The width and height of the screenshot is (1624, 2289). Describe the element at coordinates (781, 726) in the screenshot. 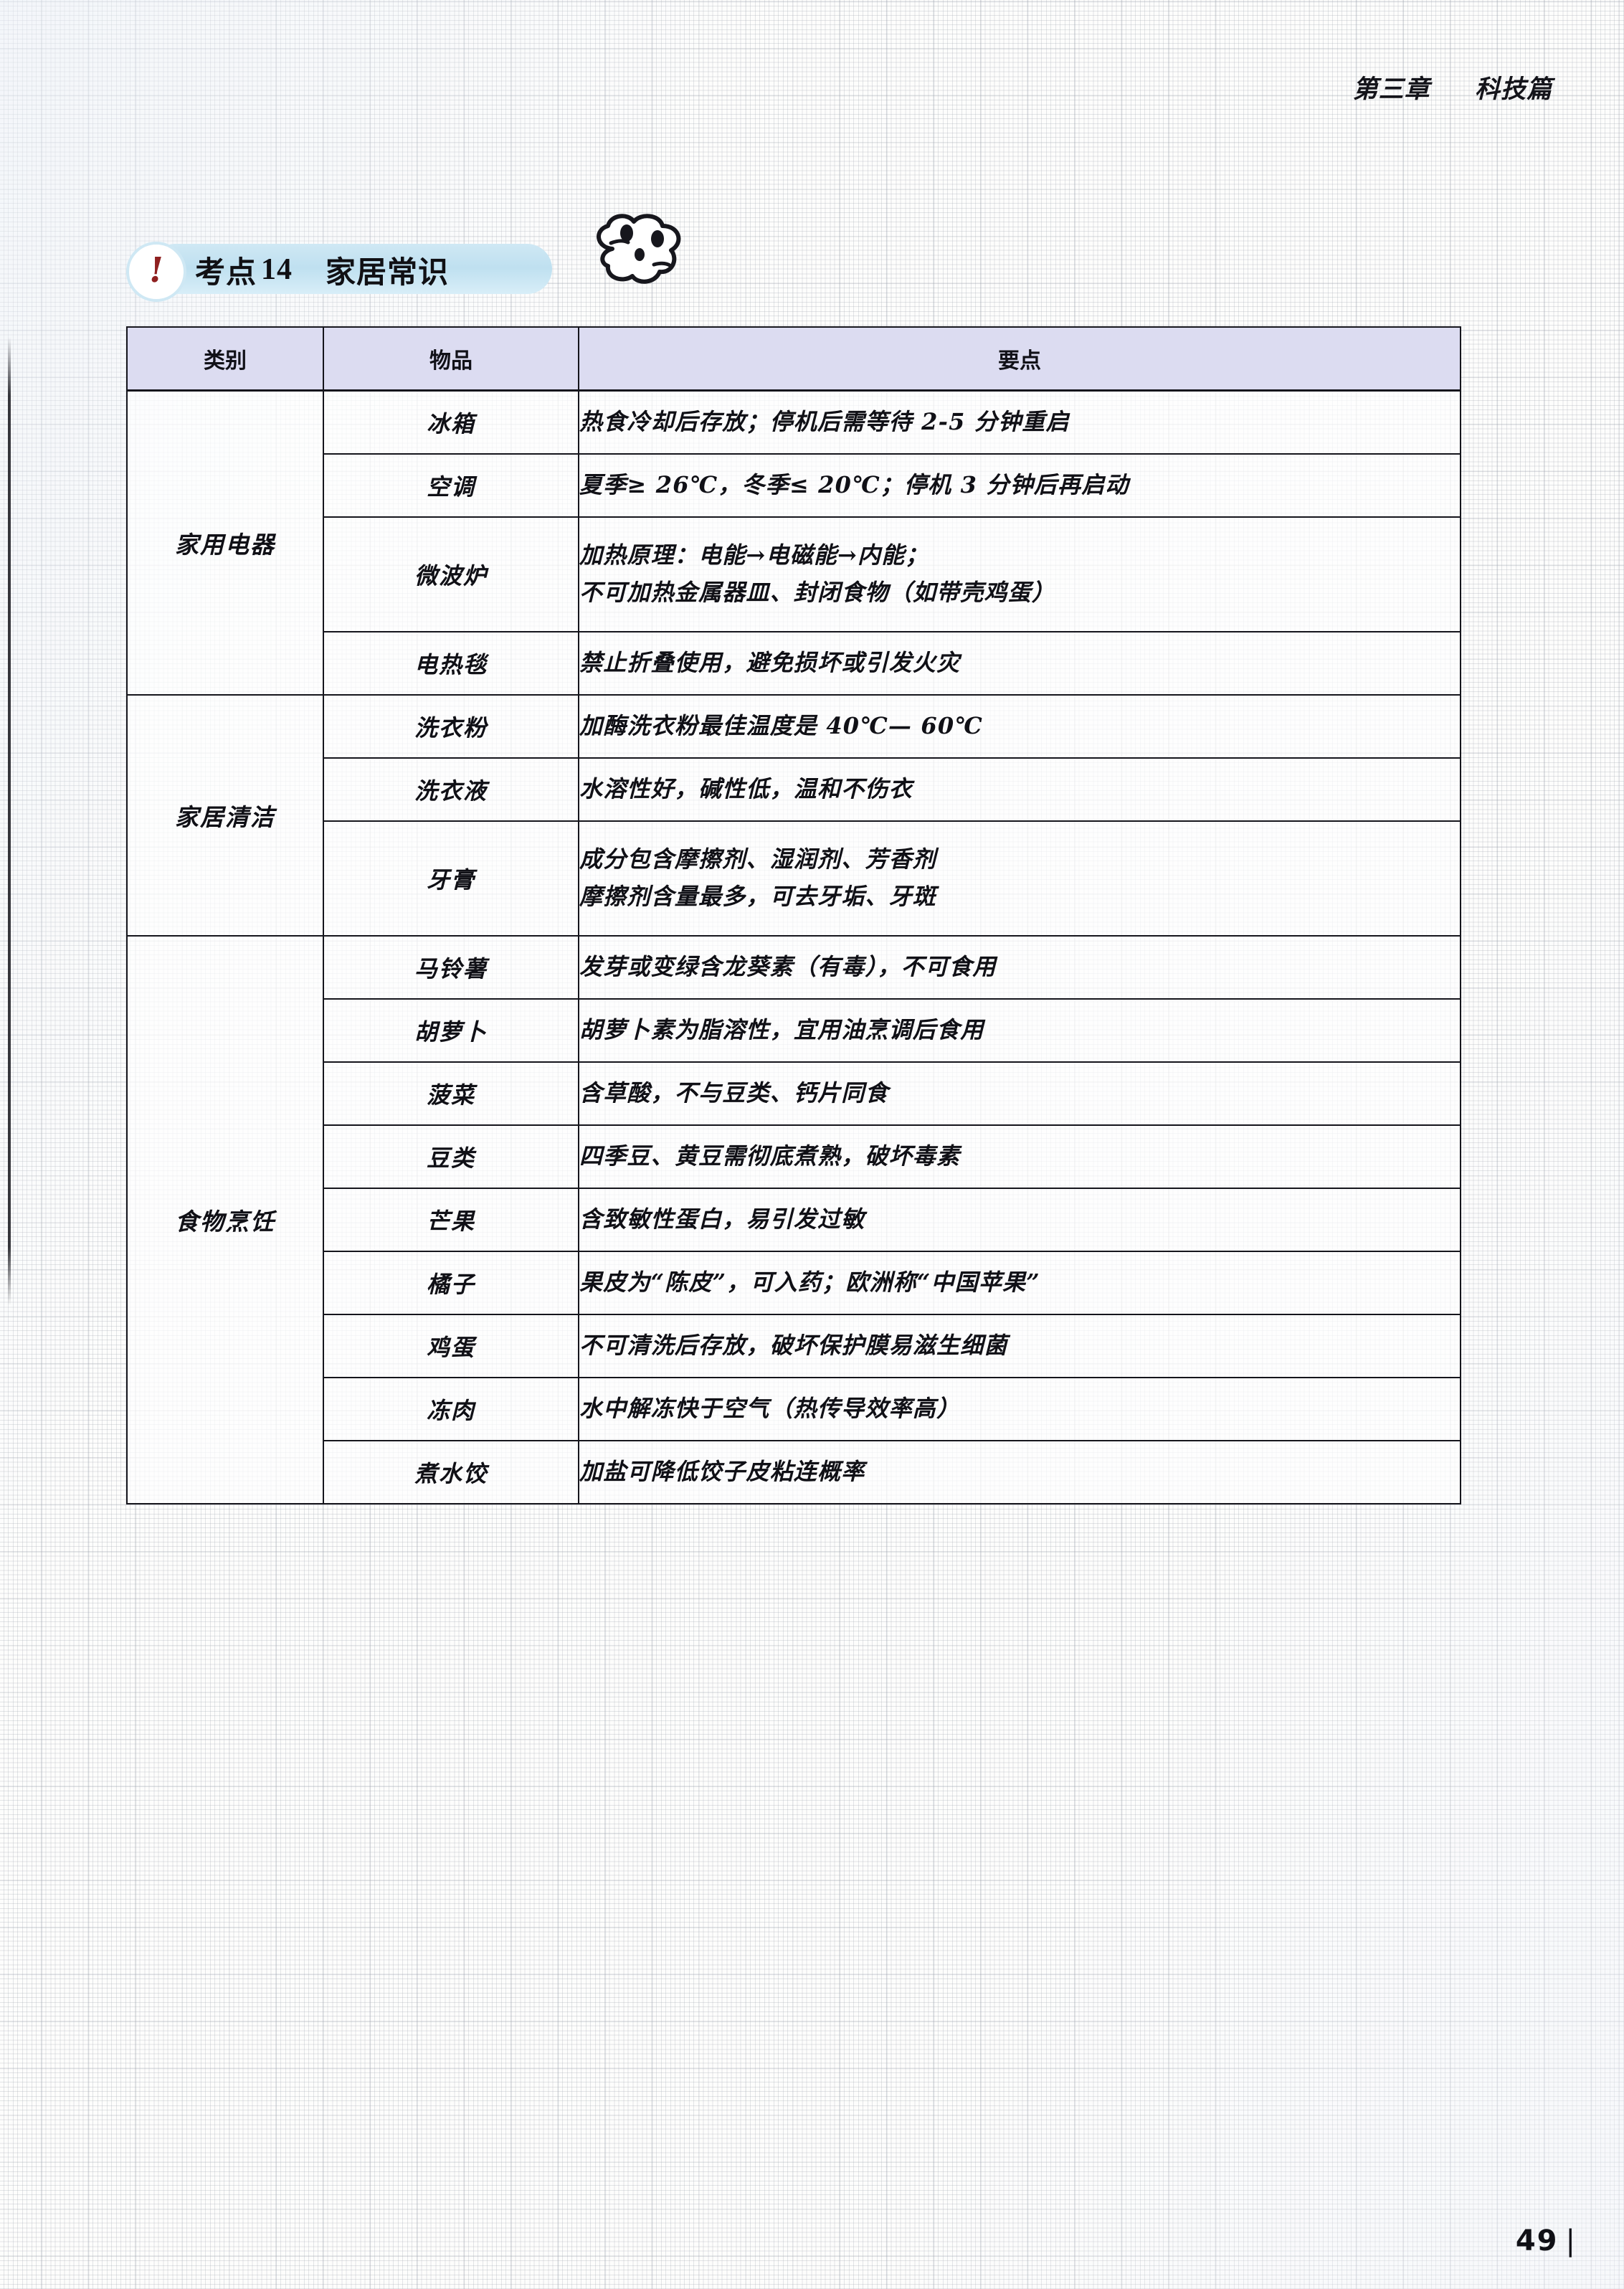

I see `point-line: 加酶洗衣粉最佳温度是 40℃— 60℃` at that location.